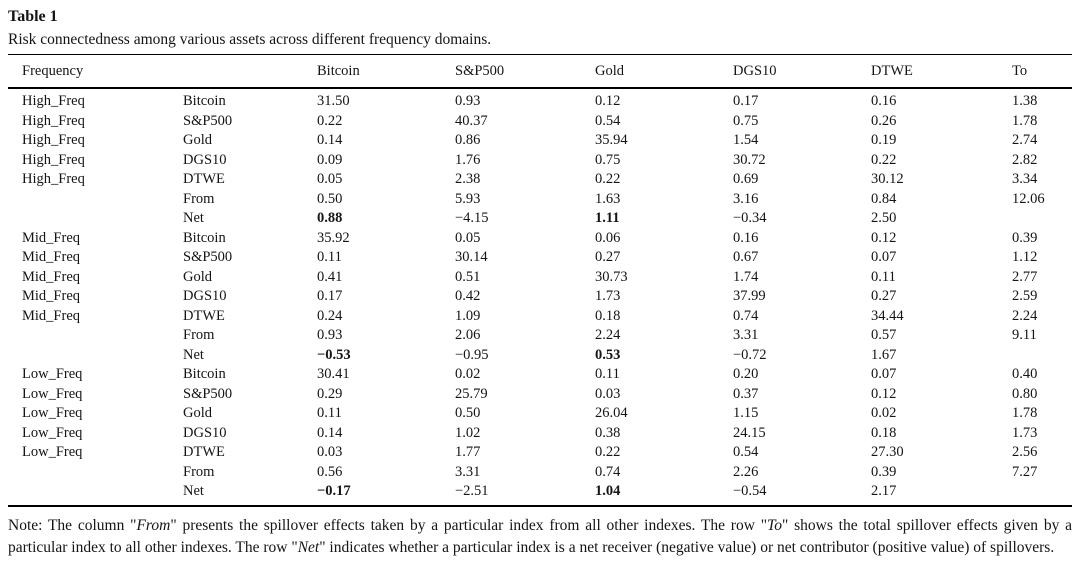 This screenshot has width=1080, height=572. I want to click on table-cell: 0.17, so click(330, 296).